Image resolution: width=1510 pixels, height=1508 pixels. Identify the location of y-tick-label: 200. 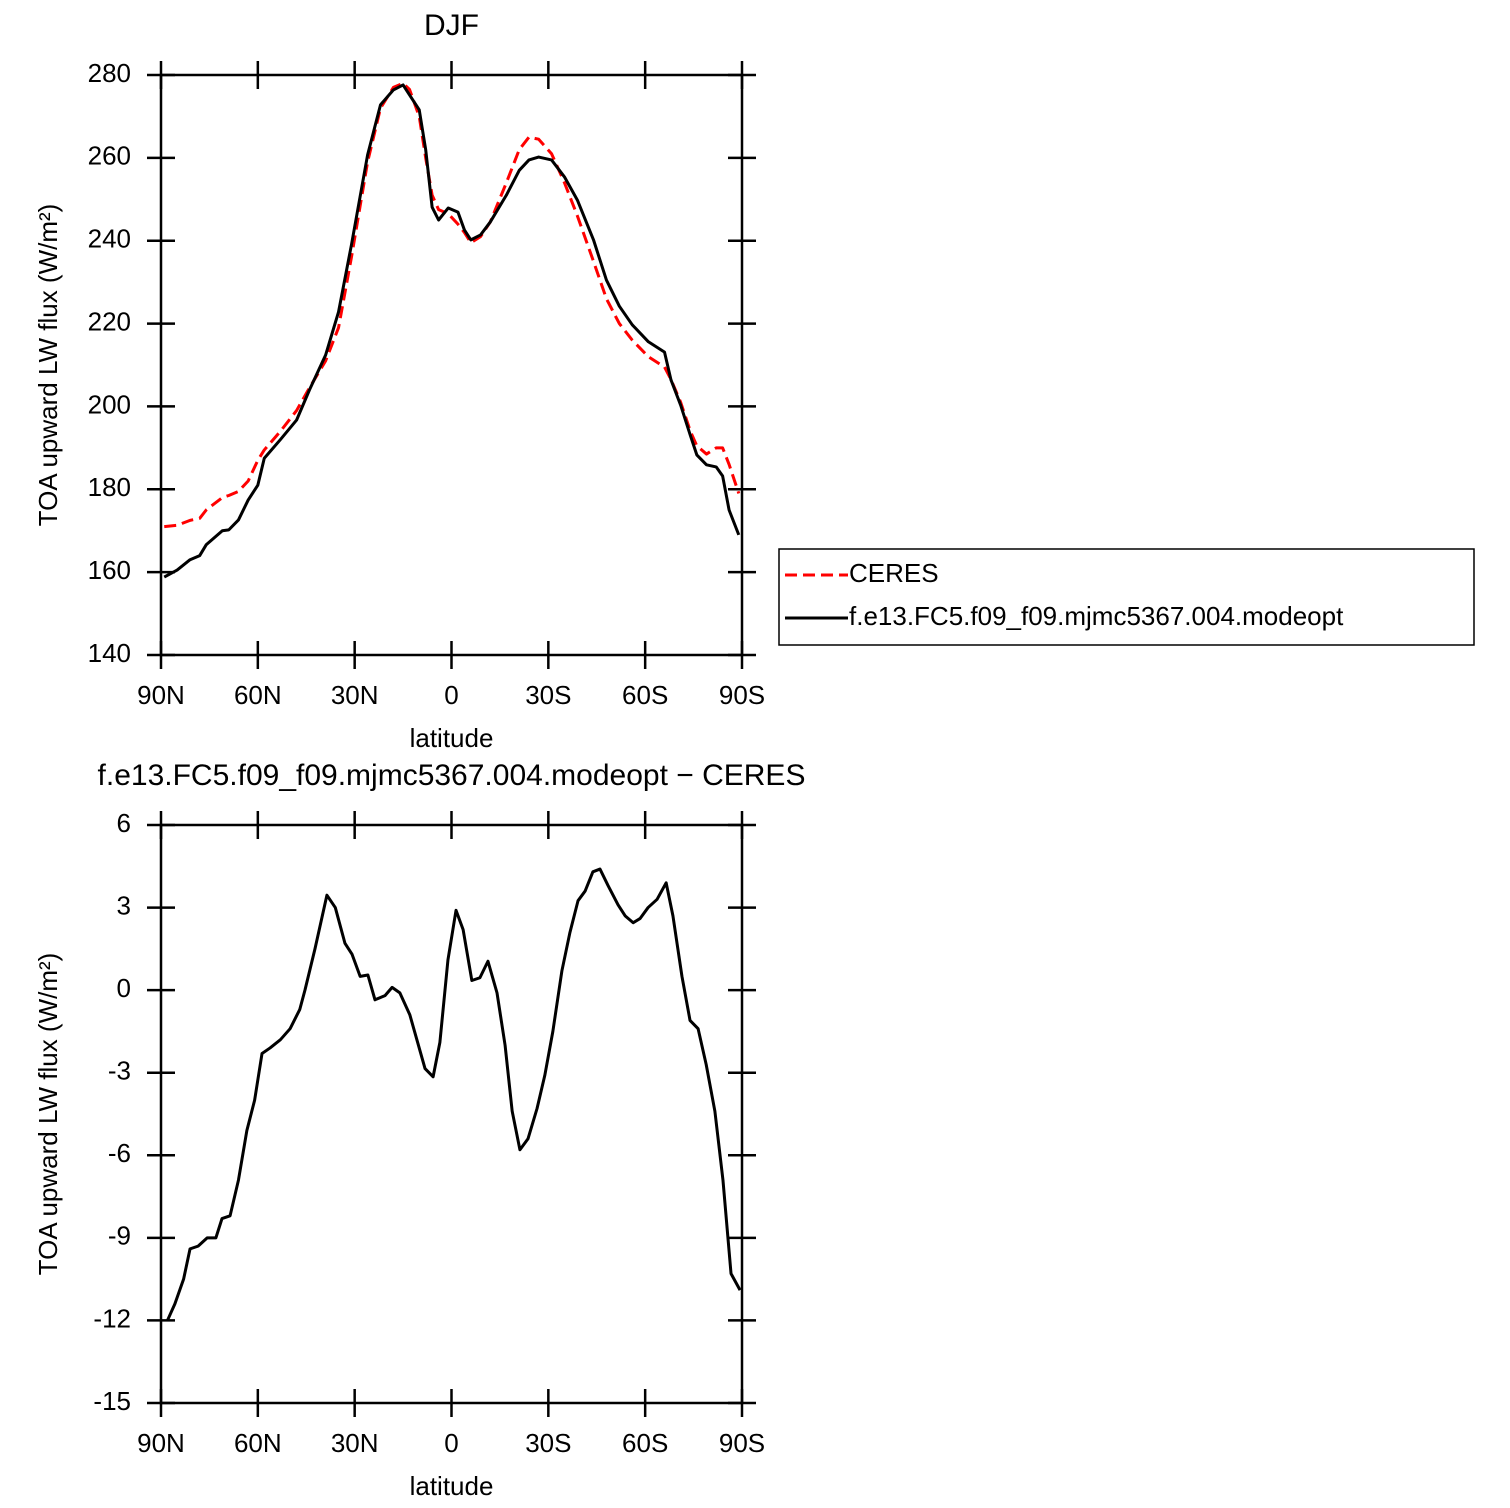
(109, 404).